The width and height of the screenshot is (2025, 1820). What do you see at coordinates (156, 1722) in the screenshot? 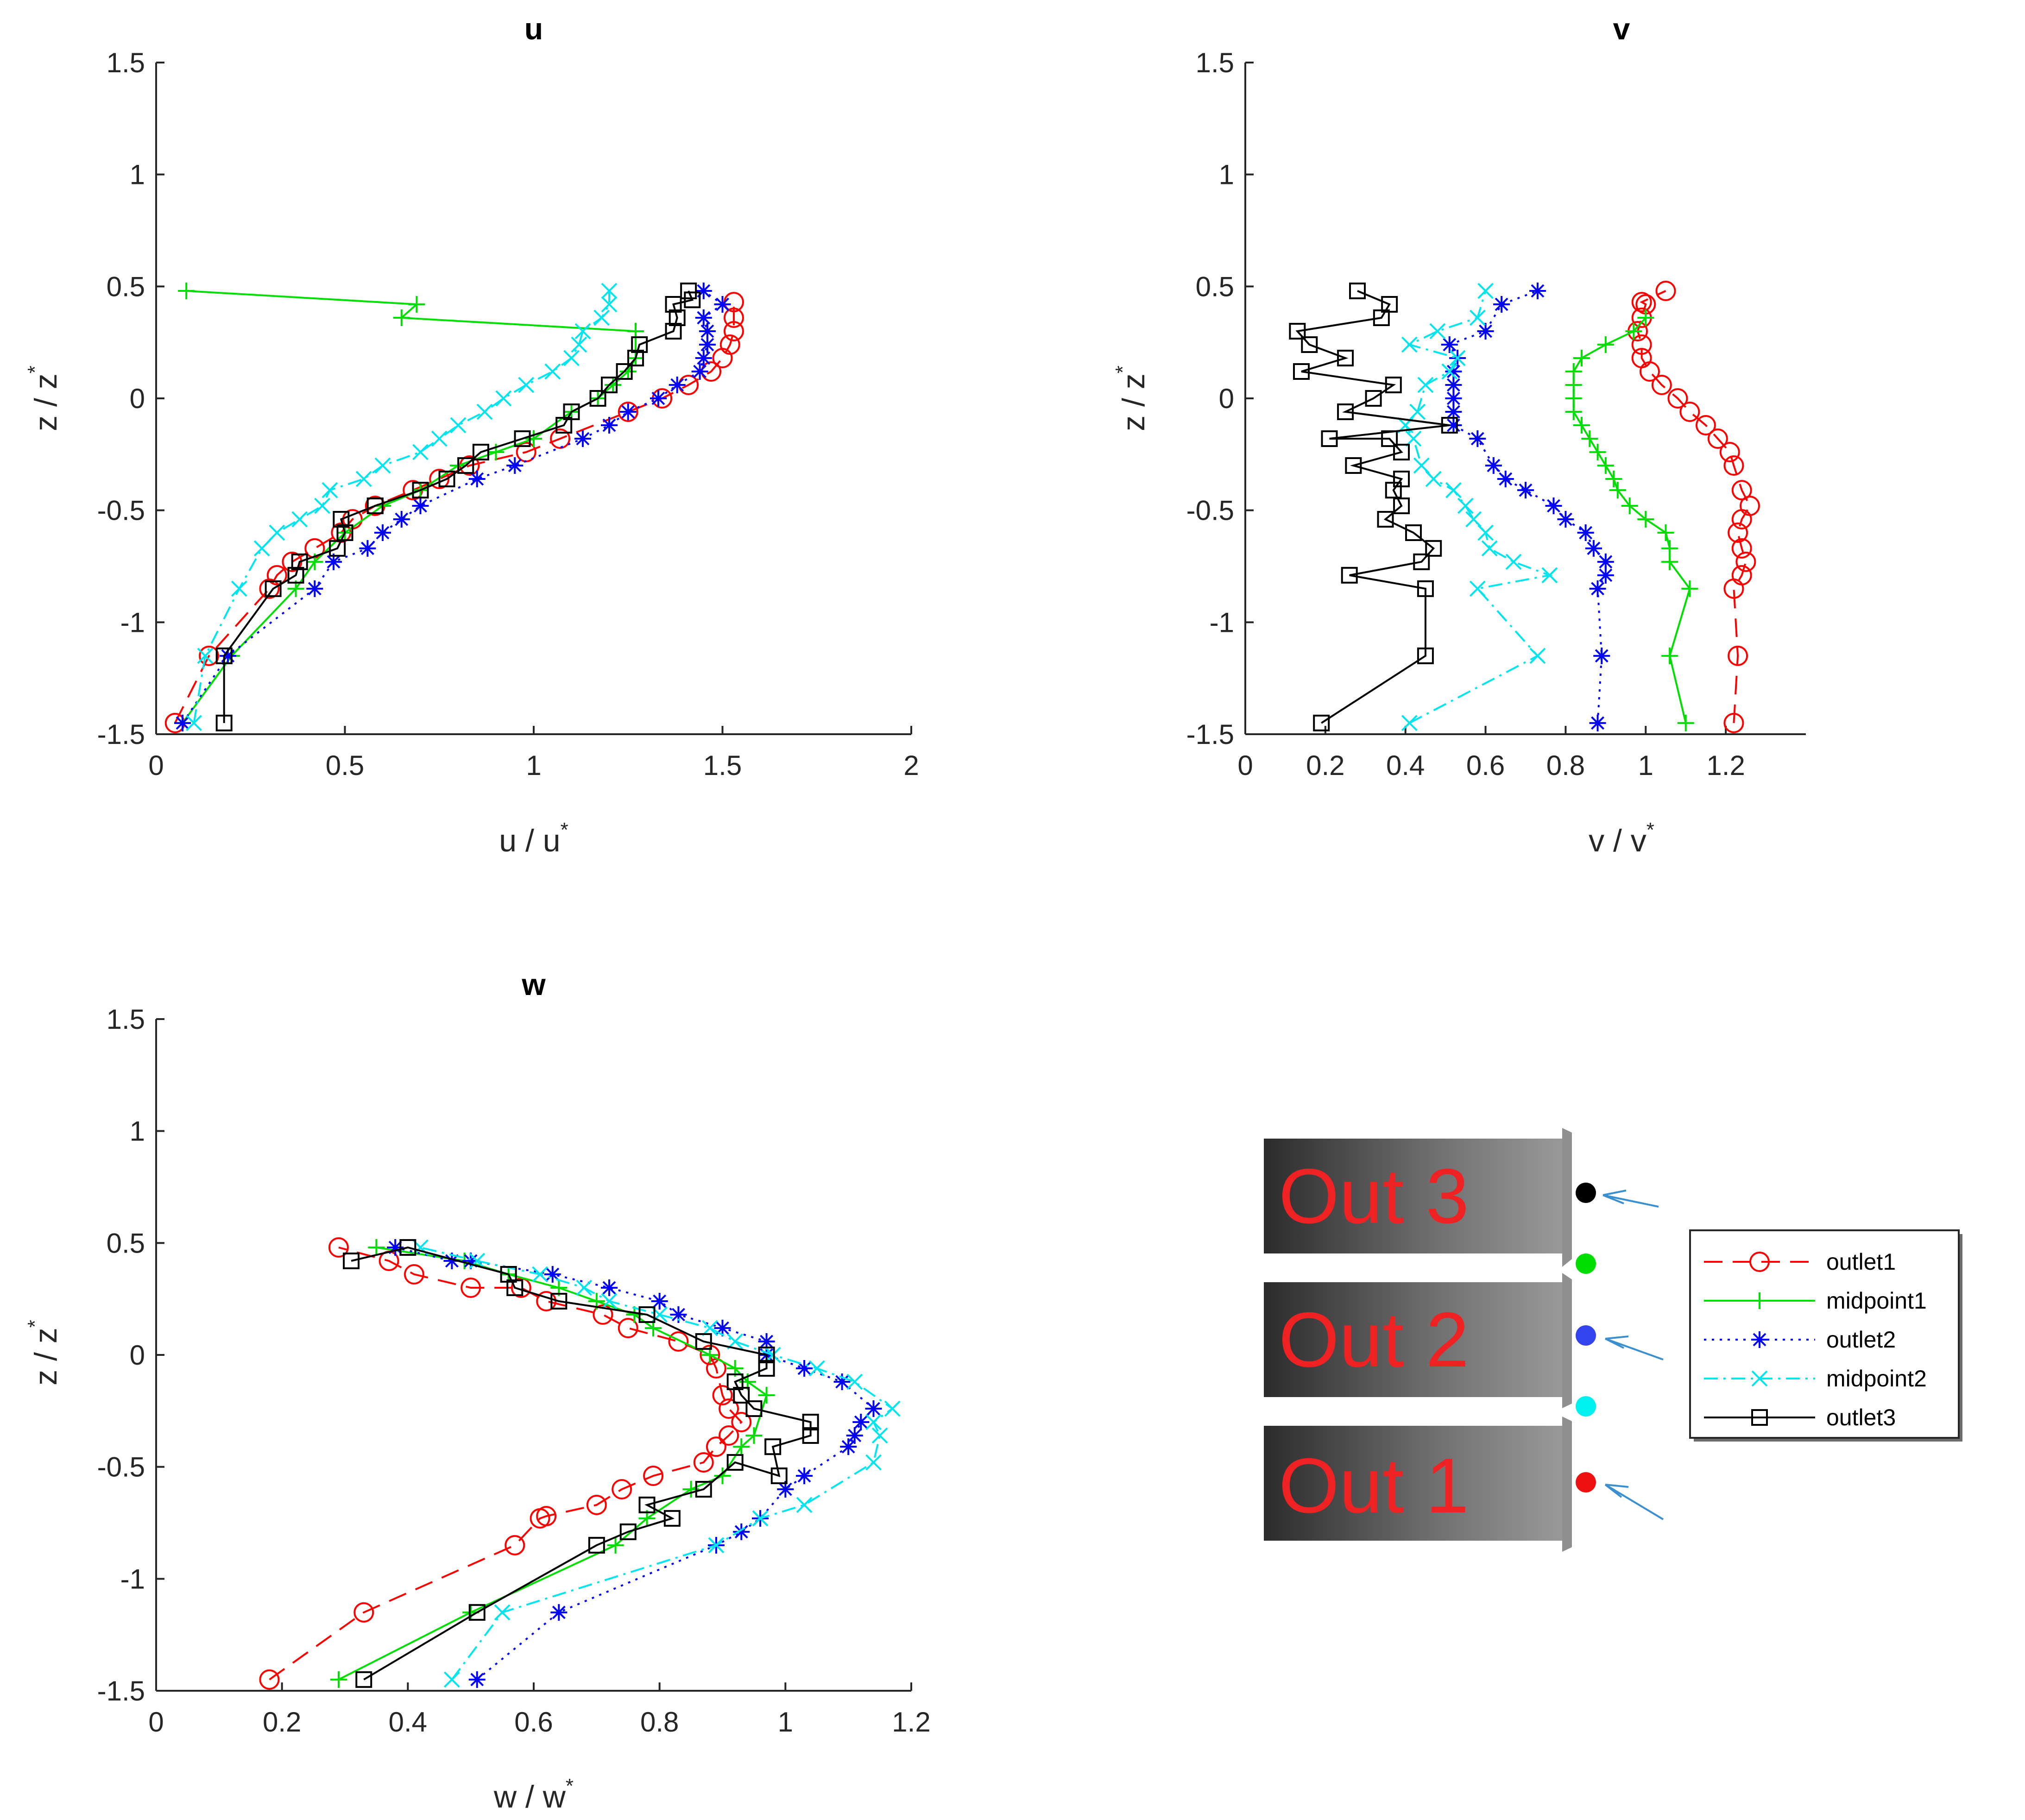
I see `x-tick-label: 0` at bounding box center [156, 1722].